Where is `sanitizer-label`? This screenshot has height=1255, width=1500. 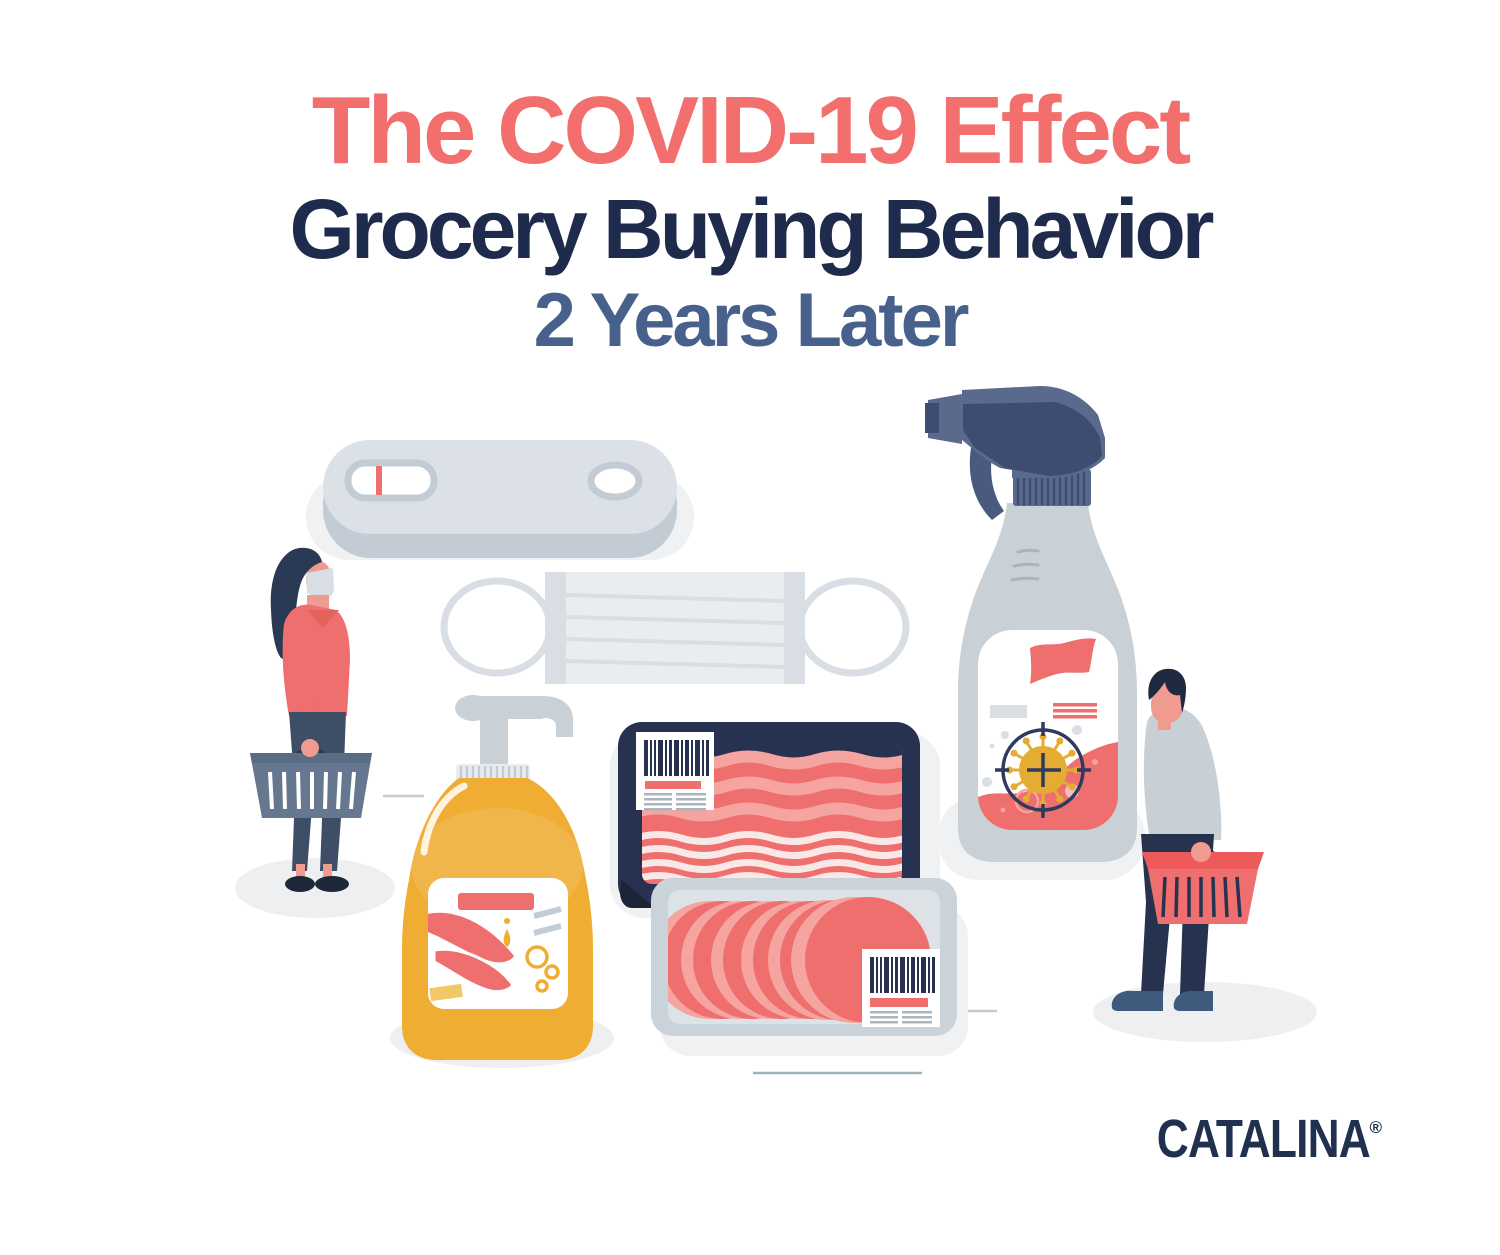
sanitizer-label is located at coordinates (498, 943).